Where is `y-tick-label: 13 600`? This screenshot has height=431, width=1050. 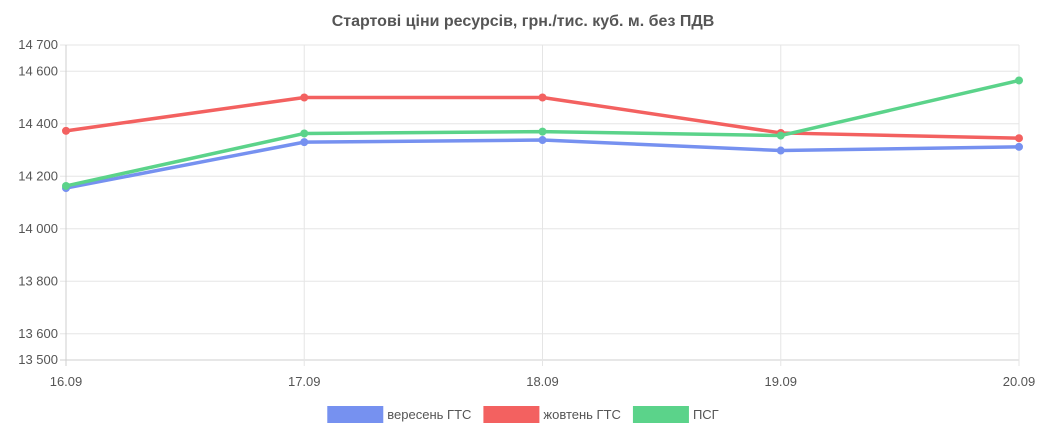
y-tick-label: 13 600 is located at coordinates (38, 333).